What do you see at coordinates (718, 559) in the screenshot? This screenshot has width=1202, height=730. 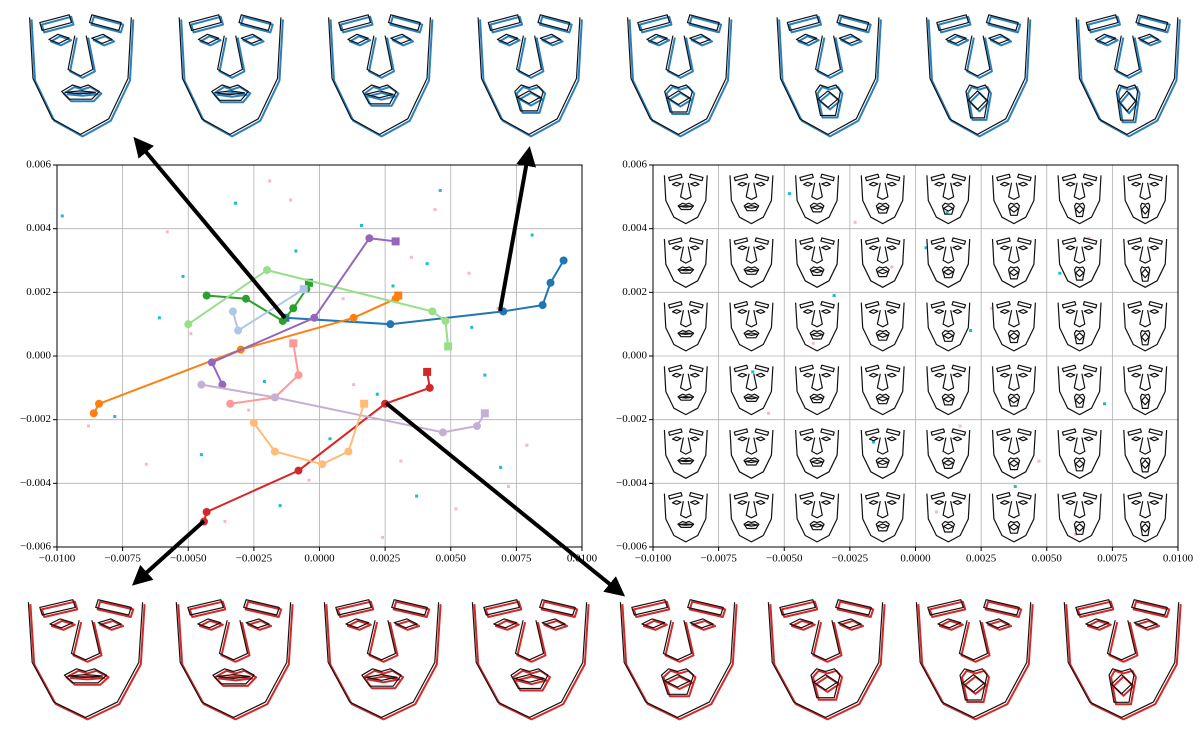 I see `x-tick-label: −0.0075` at bounding box center [718, 559].